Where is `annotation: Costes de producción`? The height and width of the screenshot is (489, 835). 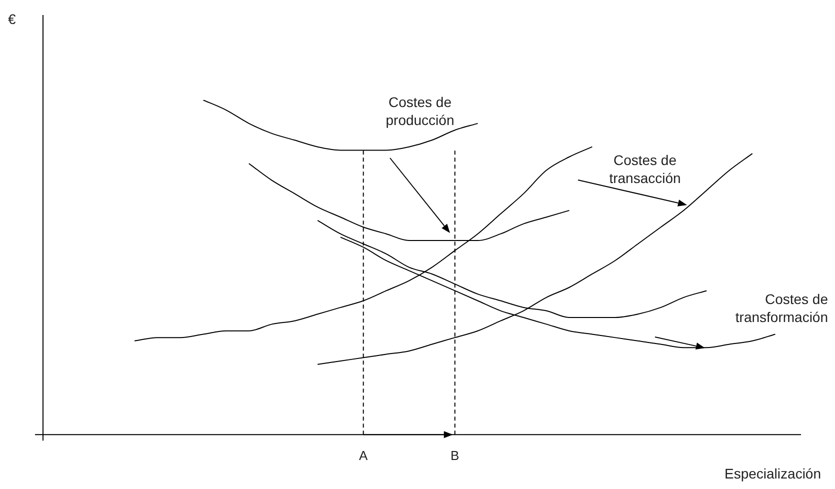 annotation: Costes de producción is located at coordinates (420, 111).